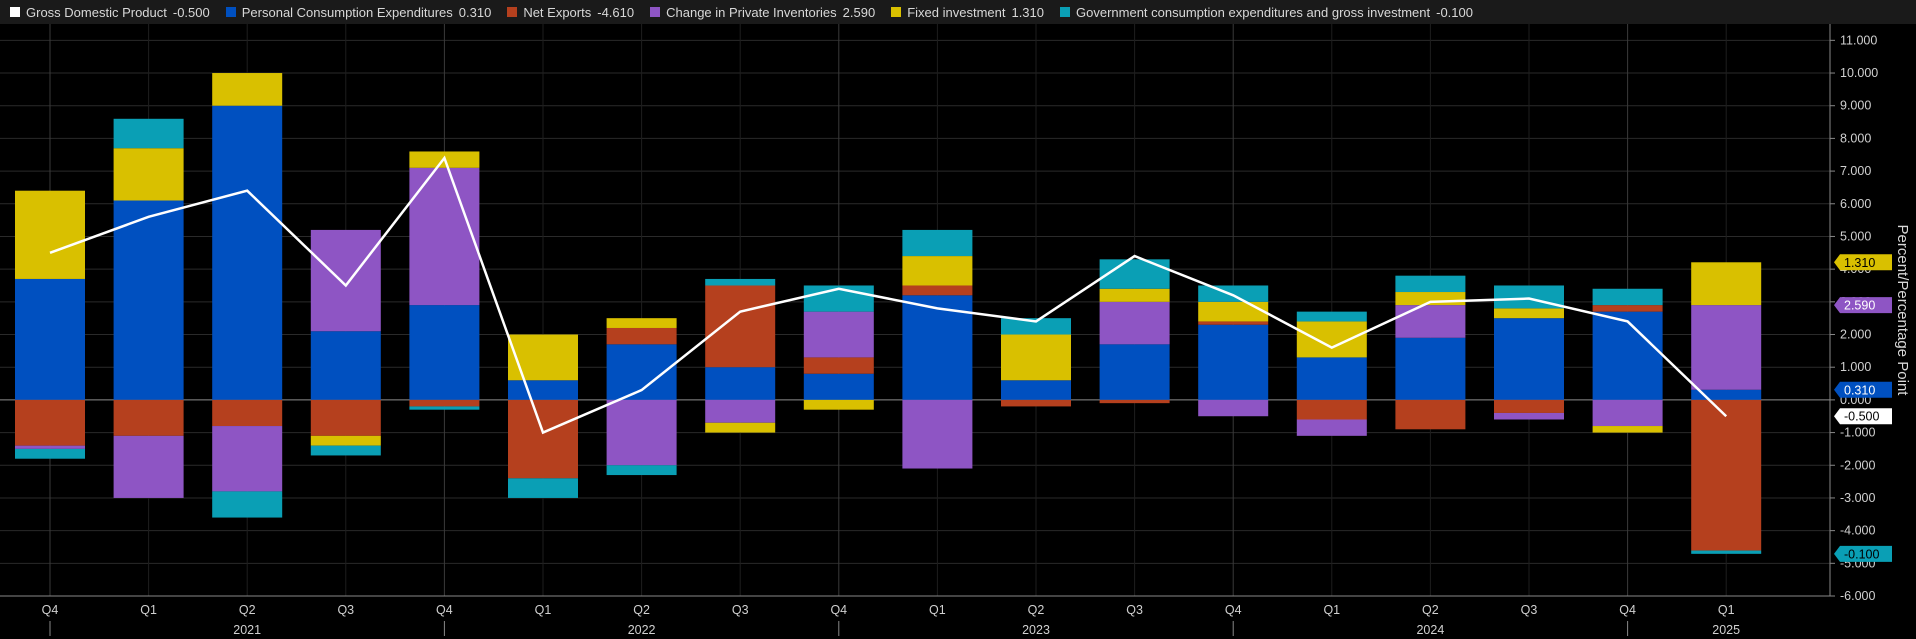 This screenshot has height=639, width=1916. Describe the element at coordinates (1855, 171) in the screenshot. I see `y-tick-label: 7.000` at that location.